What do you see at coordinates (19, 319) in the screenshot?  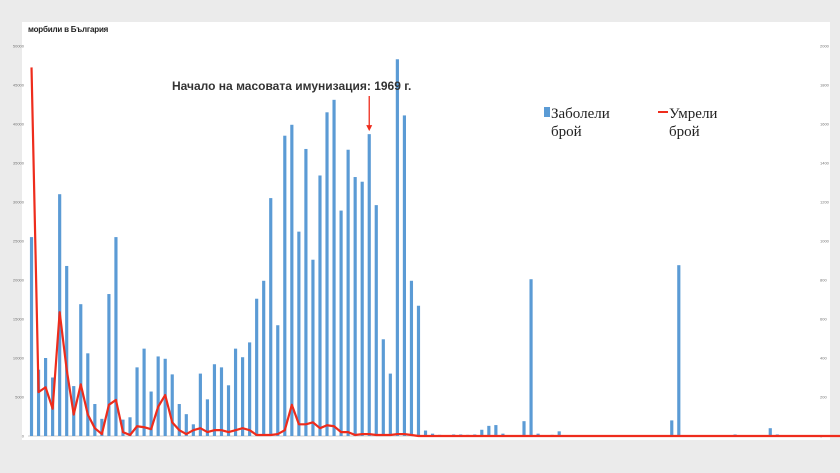 I see `left-tick-label: 15000` at bounding box center [19, 319].